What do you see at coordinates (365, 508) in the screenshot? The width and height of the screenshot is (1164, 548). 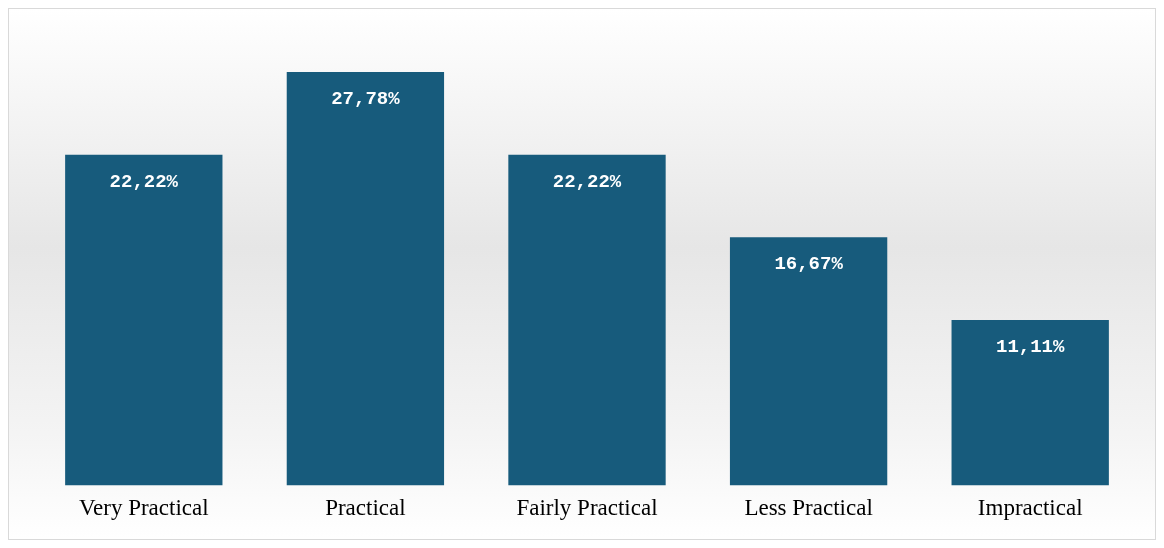 I see `x-tick-label: Practical` at bounding box center [365, 508].